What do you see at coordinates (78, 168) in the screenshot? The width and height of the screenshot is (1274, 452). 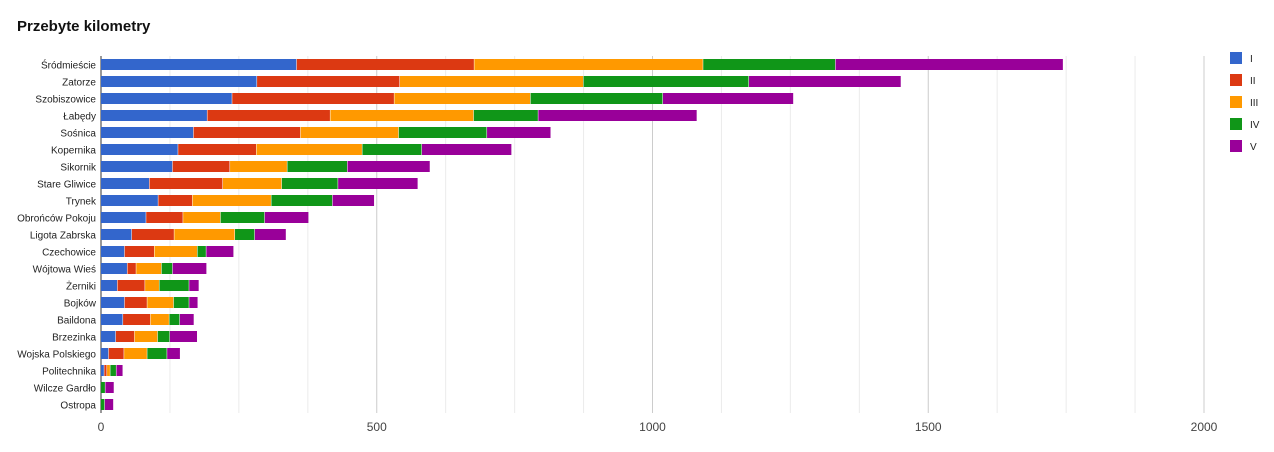 I see `category-label: Sikornik` at bounding box center [78, 168].